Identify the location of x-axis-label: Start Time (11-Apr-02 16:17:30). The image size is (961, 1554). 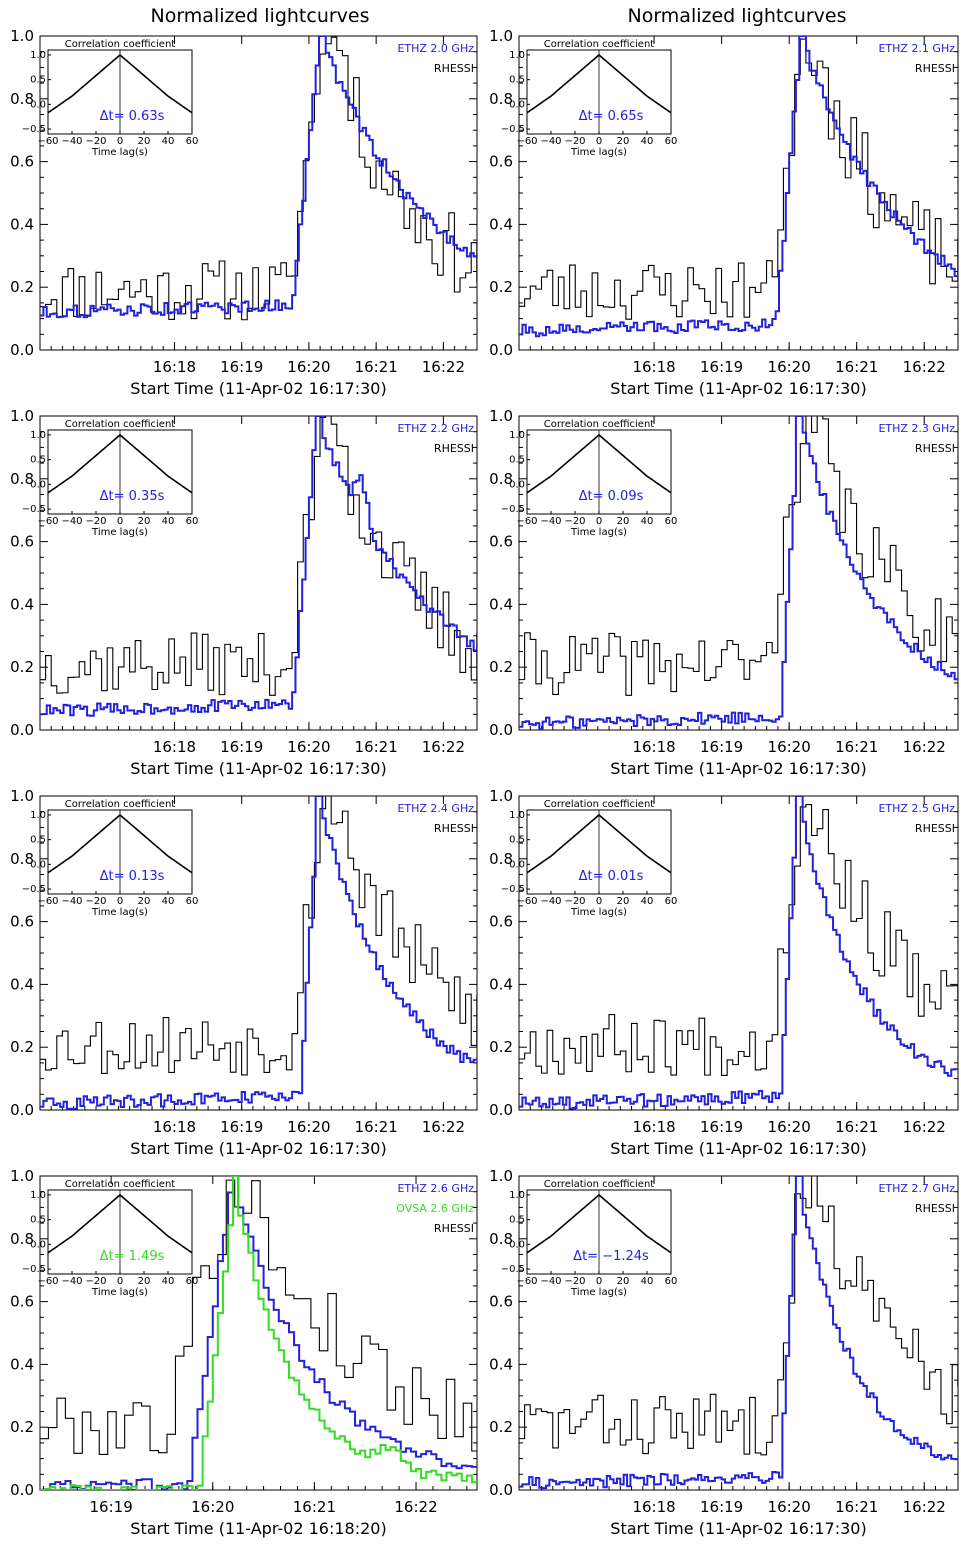
(738, 388).